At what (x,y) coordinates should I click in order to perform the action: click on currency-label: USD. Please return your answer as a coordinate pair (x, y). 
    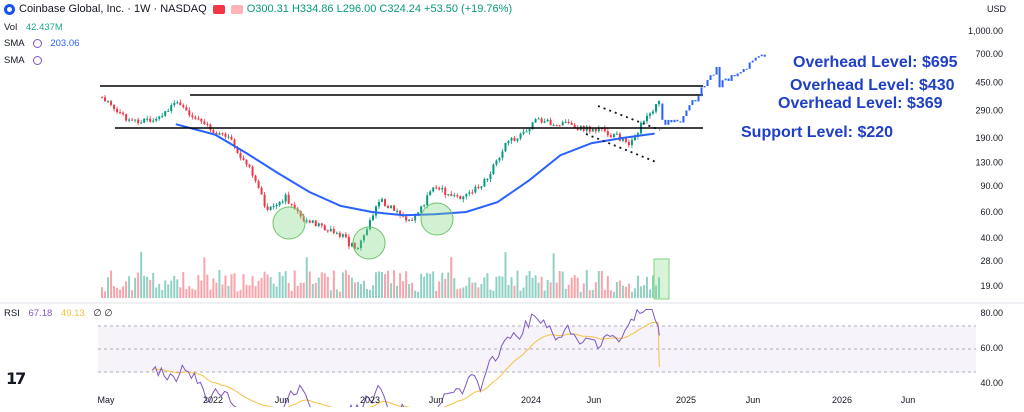
    Looking at the image, I should click on (996, 9).